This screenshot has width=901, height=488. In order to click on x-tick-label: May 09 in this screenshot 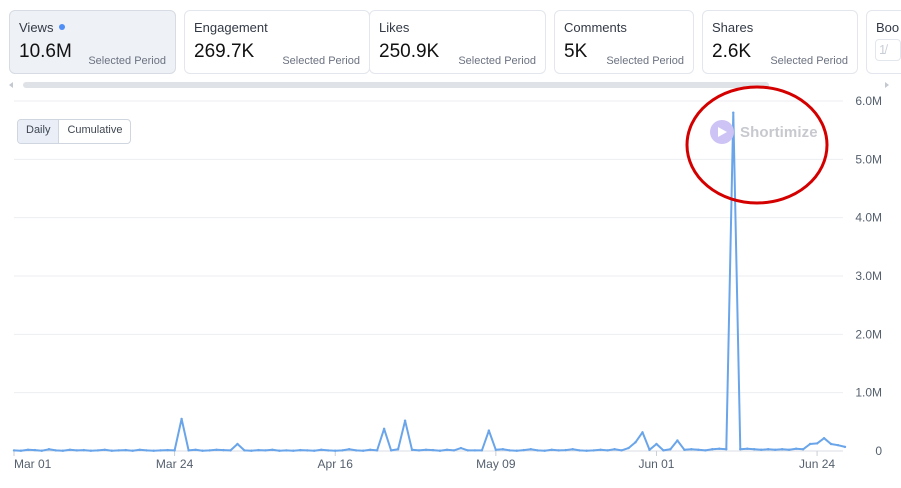, I will do `click(496, 464)`.